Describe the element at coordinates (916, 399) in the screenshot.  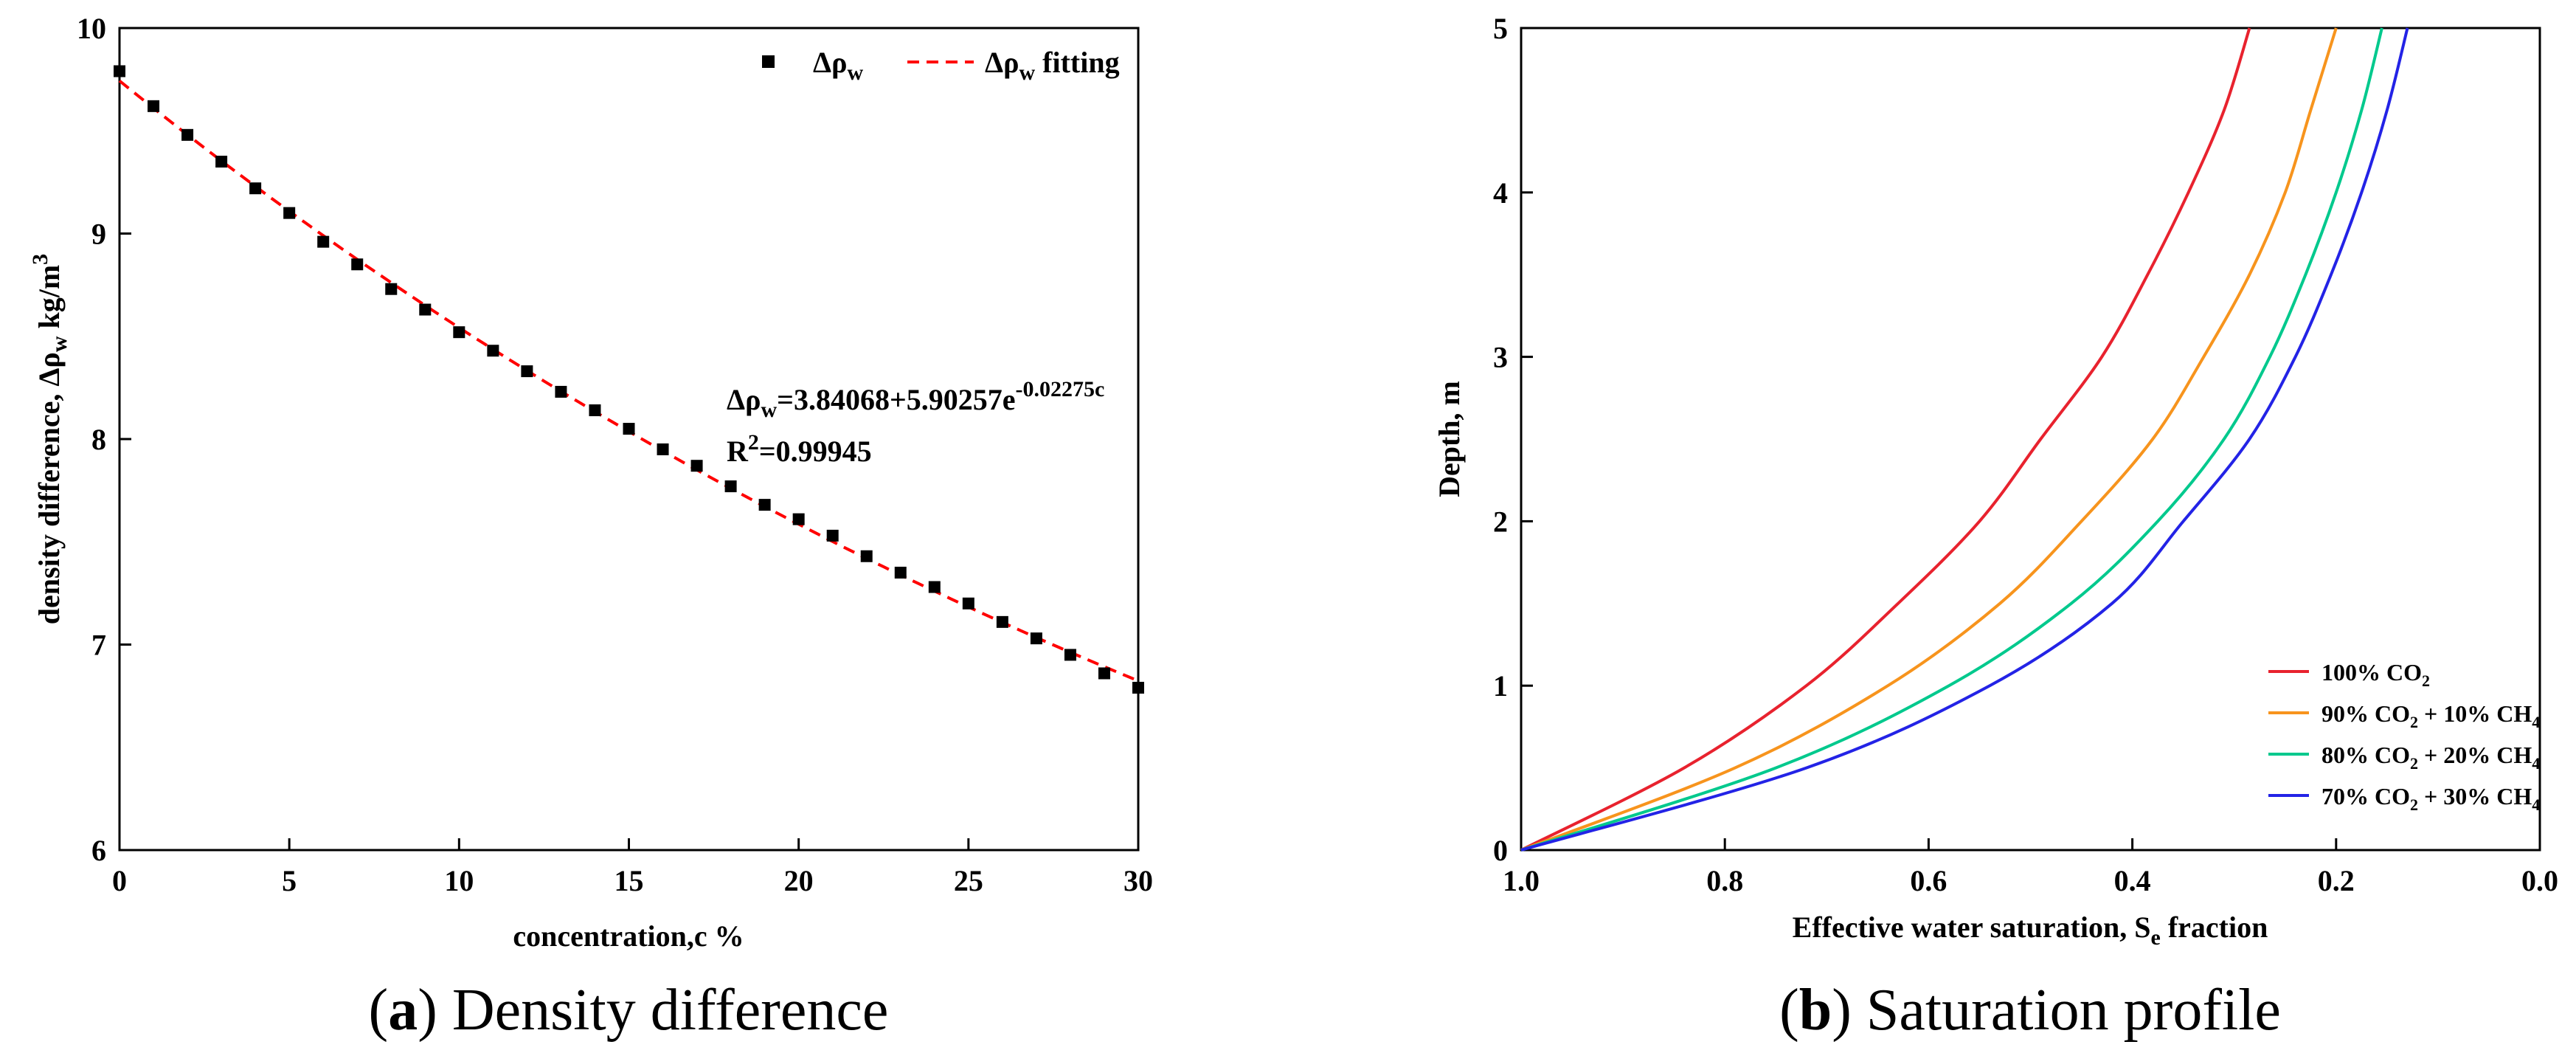
I see `fit-equation: Δρw=3.84068+5.90257e-0.02275c` at that location.